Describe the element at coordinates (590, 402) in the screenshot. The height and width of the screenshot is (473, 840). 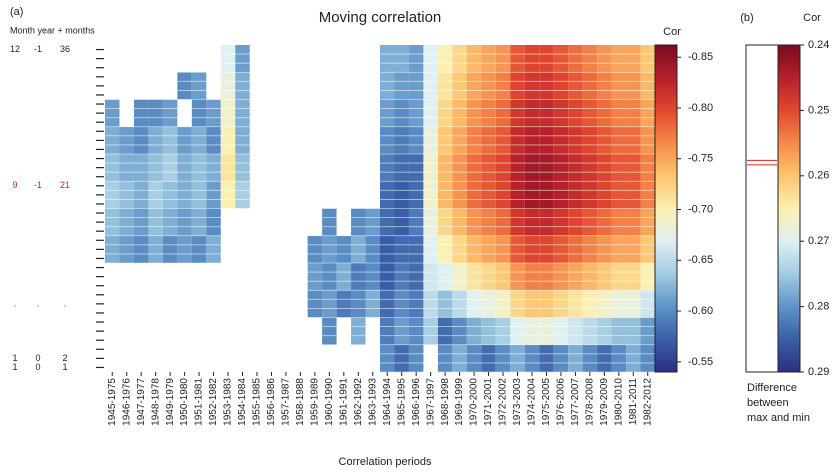
I see `x-tick-label: 1978-2008` at that location.